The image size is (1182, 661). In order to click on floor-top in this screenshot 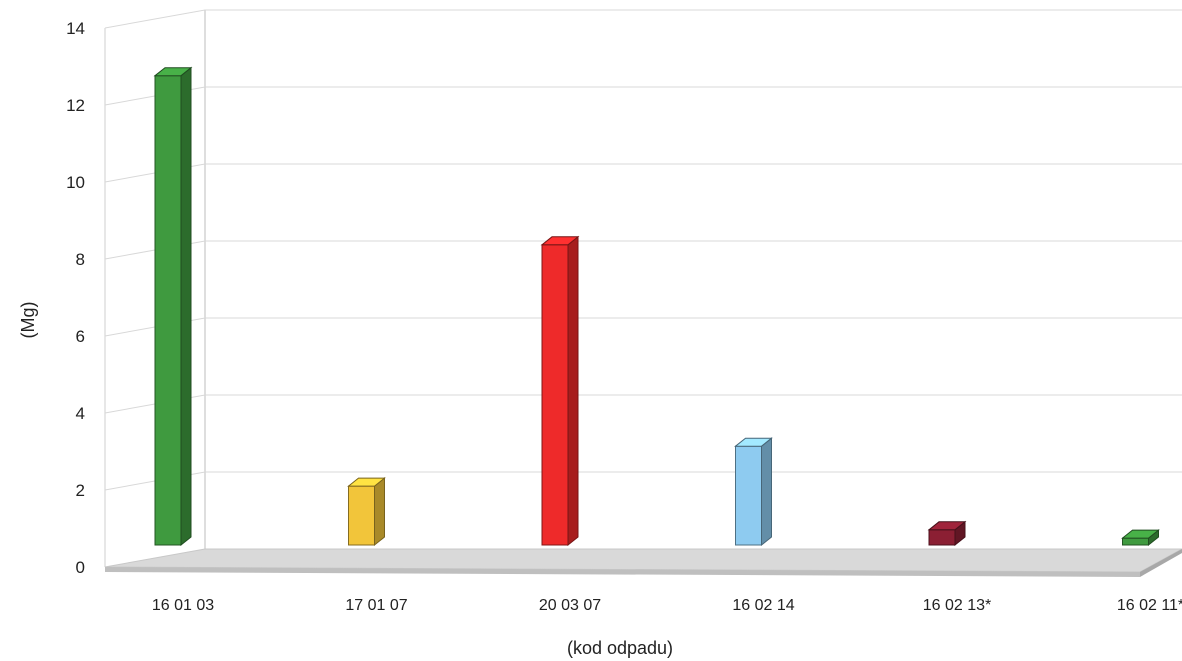, I will do `click(643, 560)`.